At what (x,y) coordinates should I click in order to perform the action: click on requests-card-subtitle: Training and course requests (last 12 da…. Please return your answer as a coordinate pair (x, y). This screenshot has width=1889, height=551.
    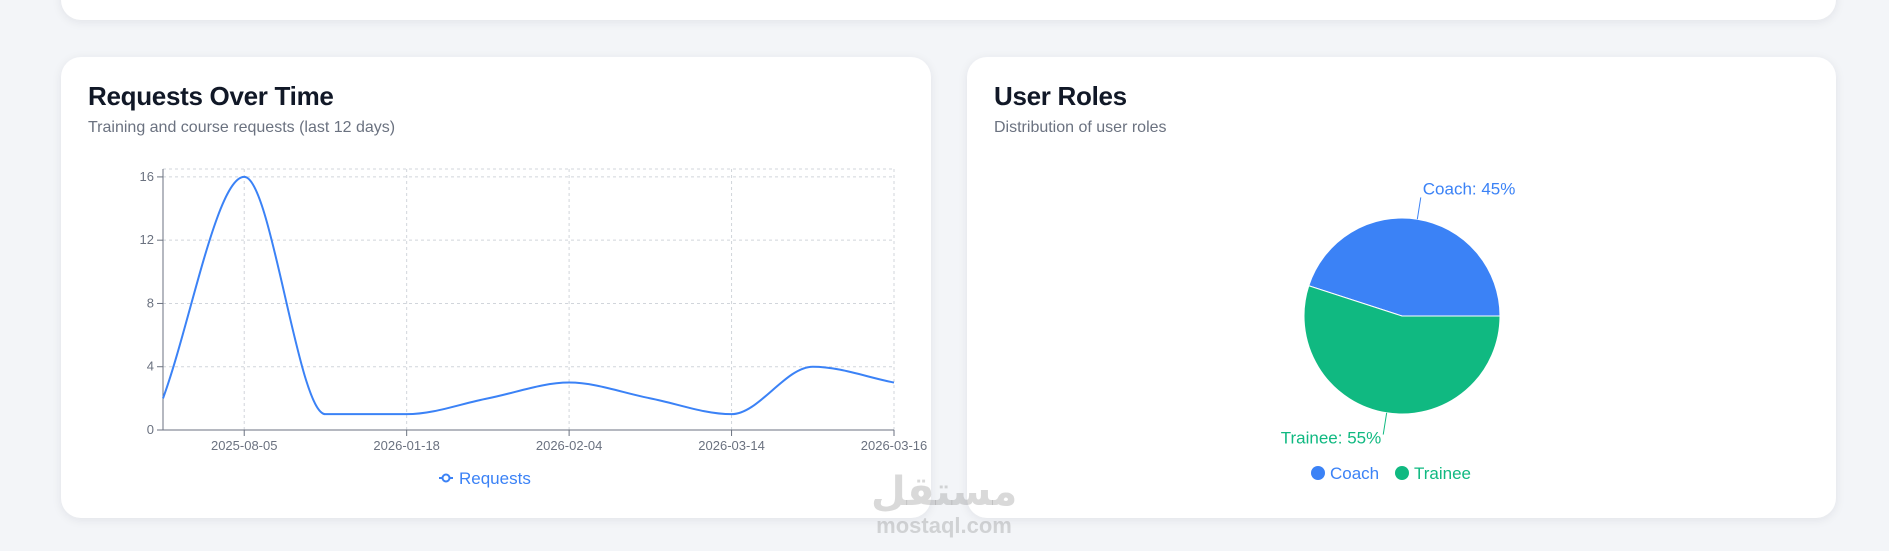
    Looking at the image, I should click on (242, 127).